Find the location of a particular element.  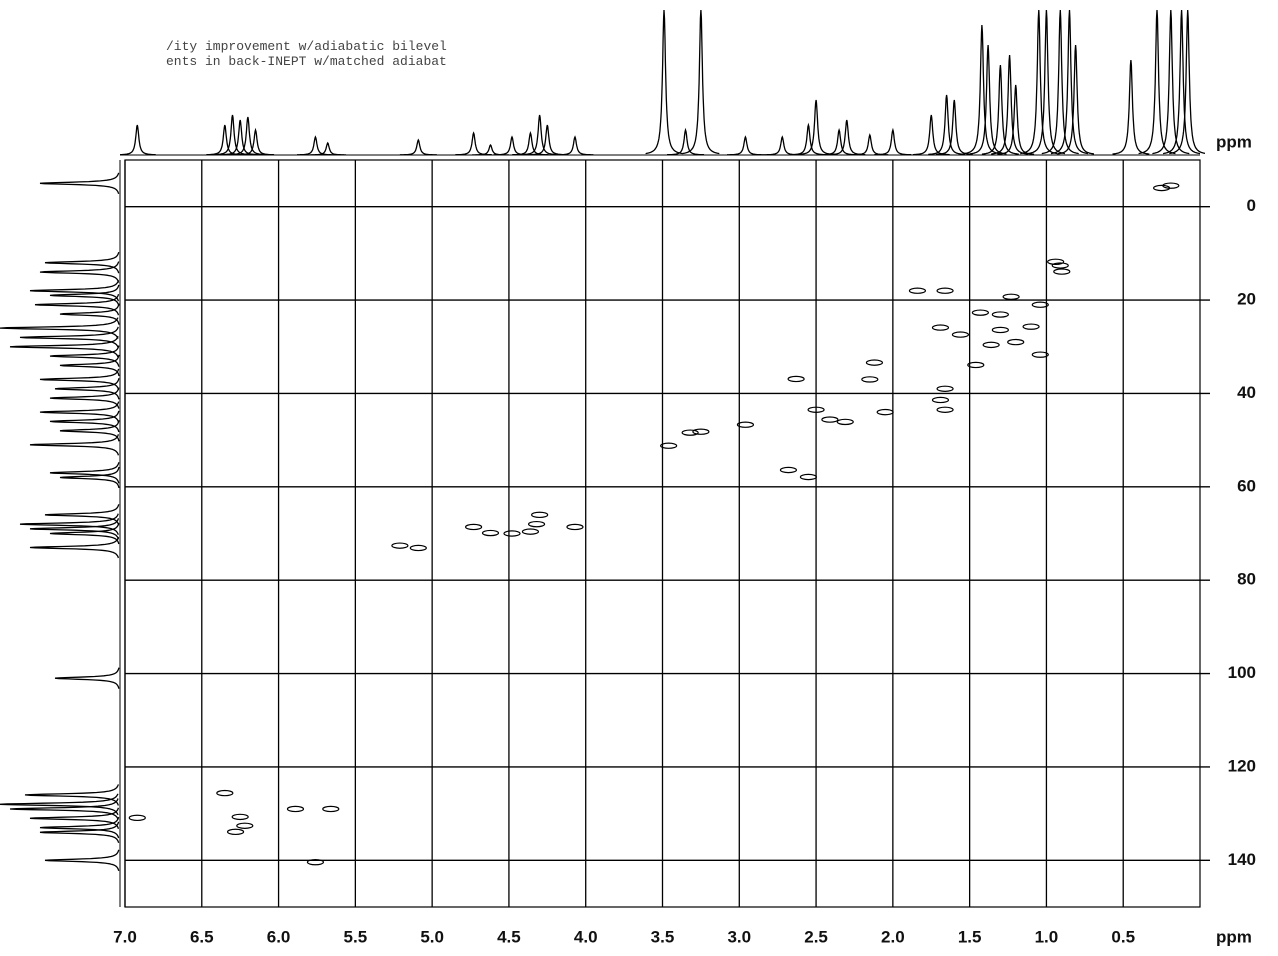

y-tick-label: 140 is located at coordinates (1242, 859).